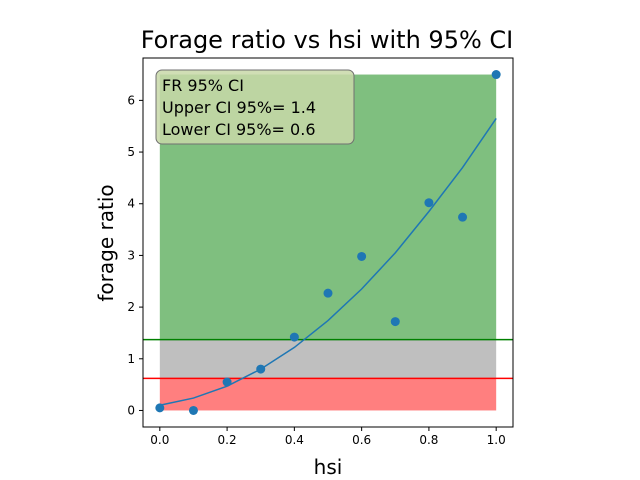  What do you see at coordinates (294, 440) in the screenshot?
I see `x-tick-label: 0.4` at bounding box center [294, 440].